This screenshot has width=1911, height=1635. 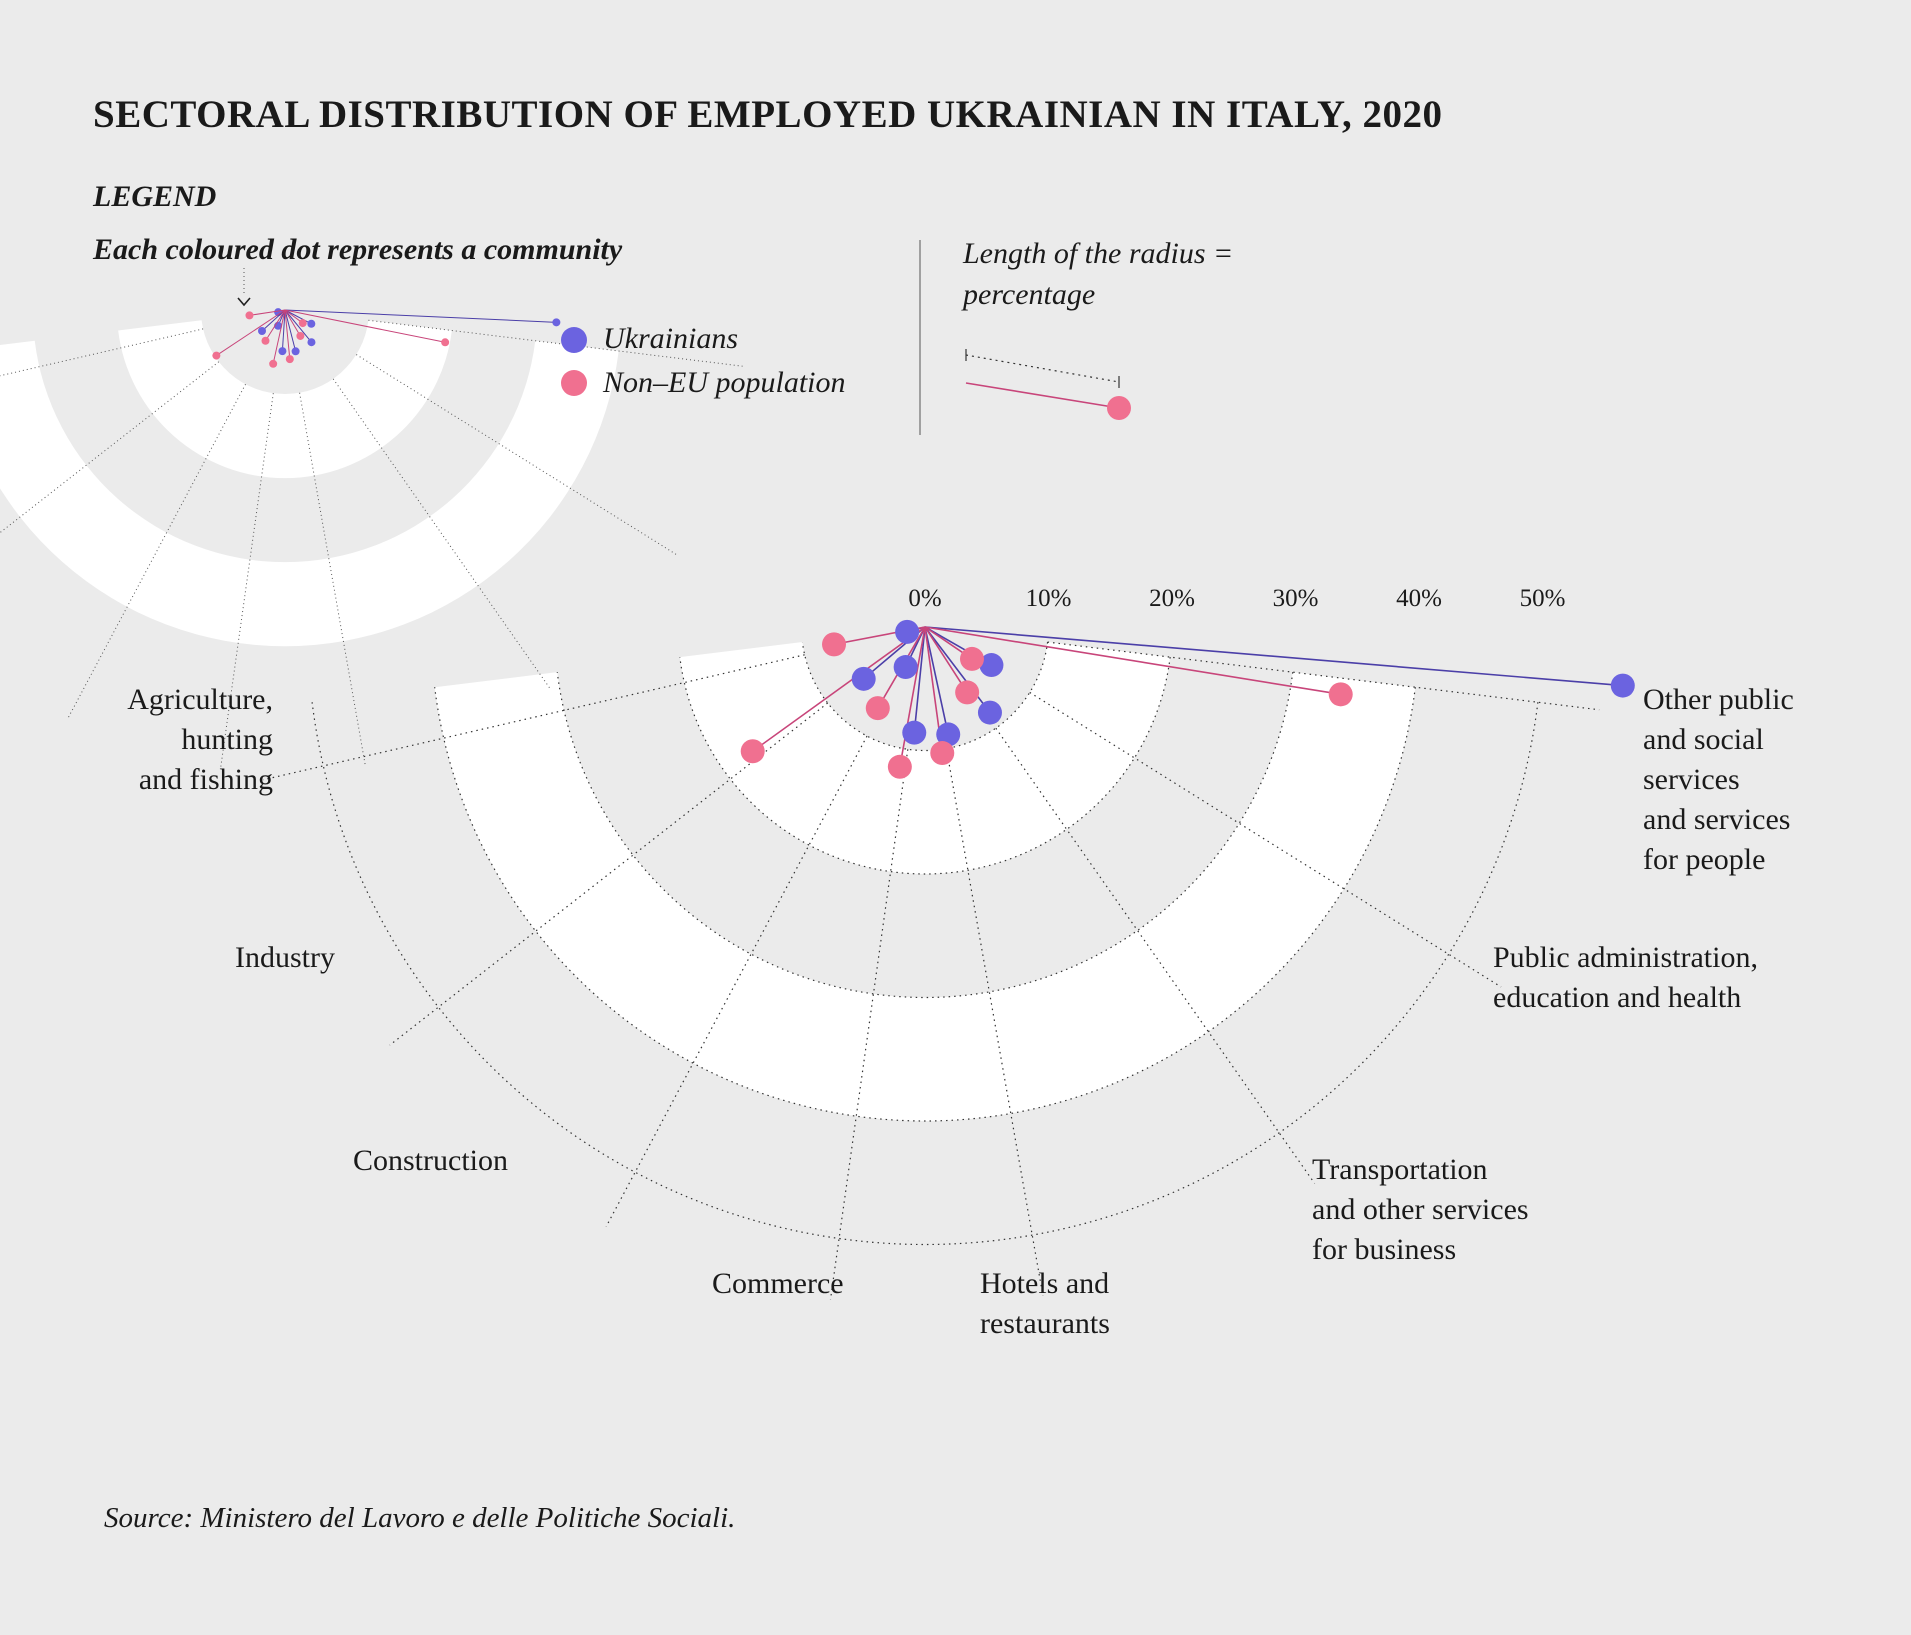 What do you see at coordinates (200, 739) in the screenshot?
I see `category-label-0: Agriculture, hunting and fishing` at bounding box center [200, 739].